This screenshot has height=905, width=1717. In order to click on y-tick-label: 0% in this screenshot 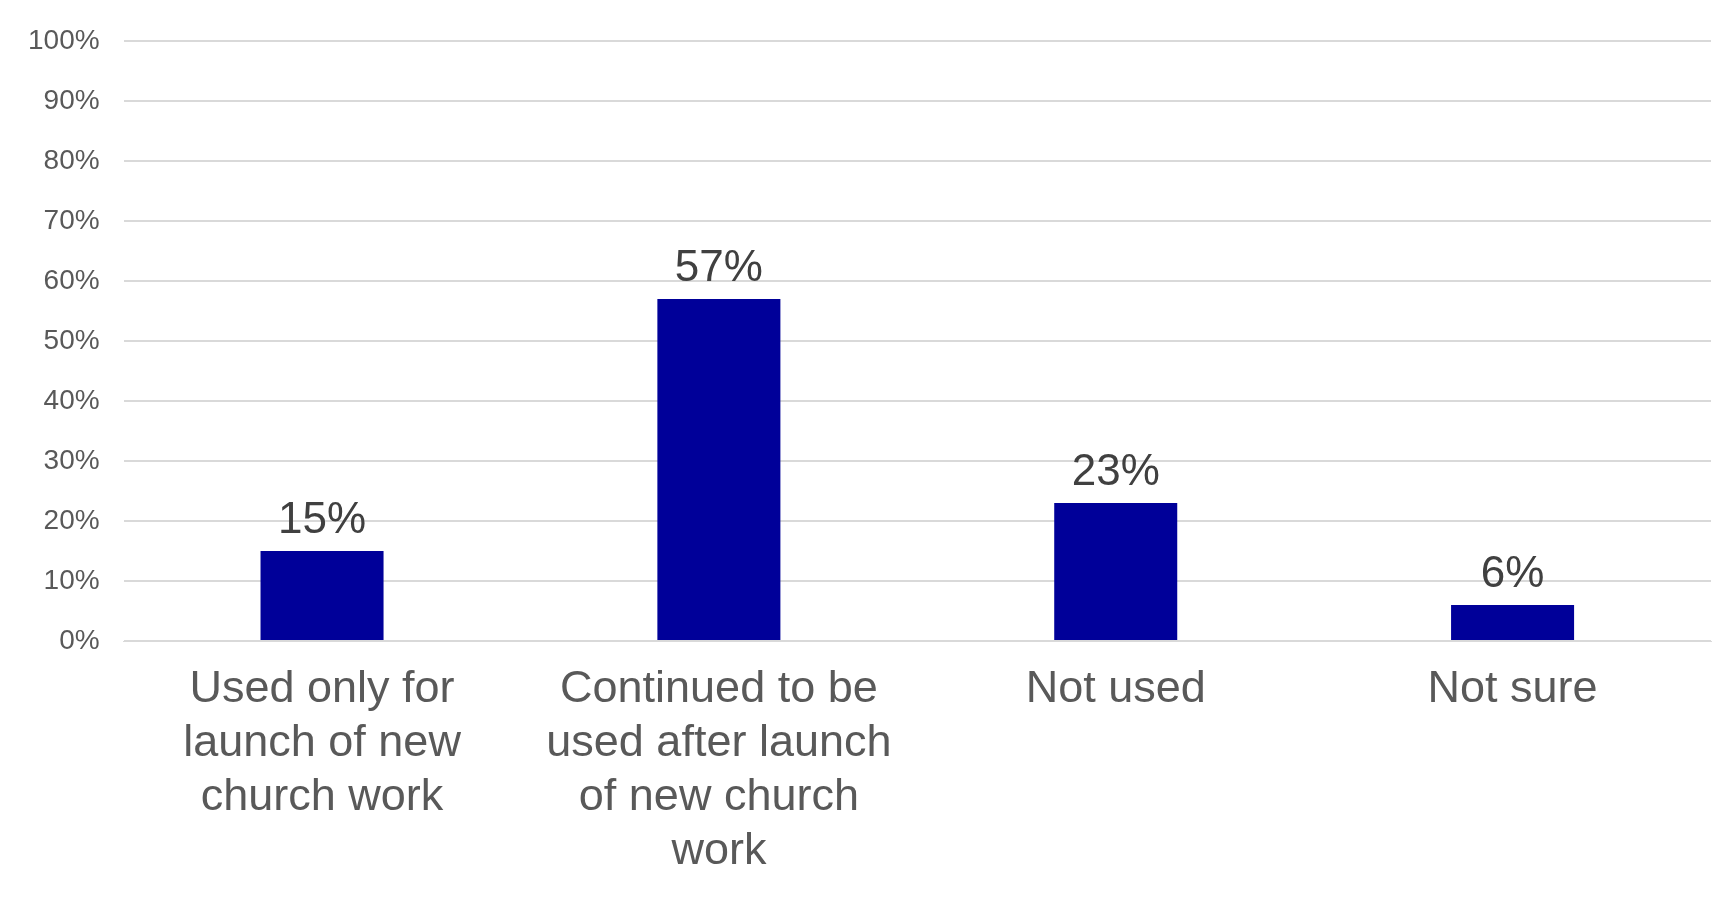, I will do `click(79, 639)`.